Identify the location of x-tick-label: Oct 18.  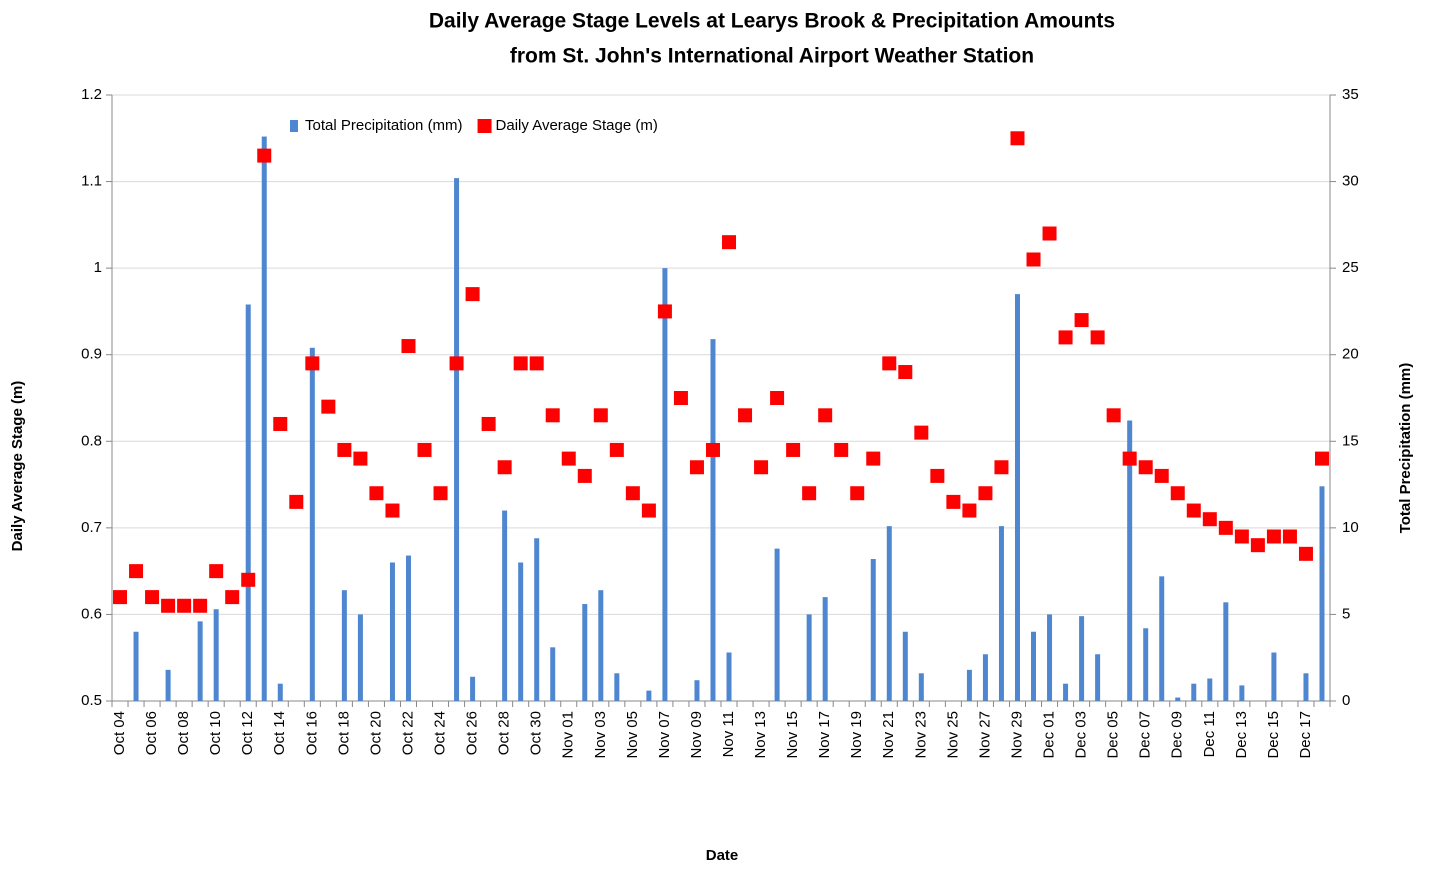
(343, 733).